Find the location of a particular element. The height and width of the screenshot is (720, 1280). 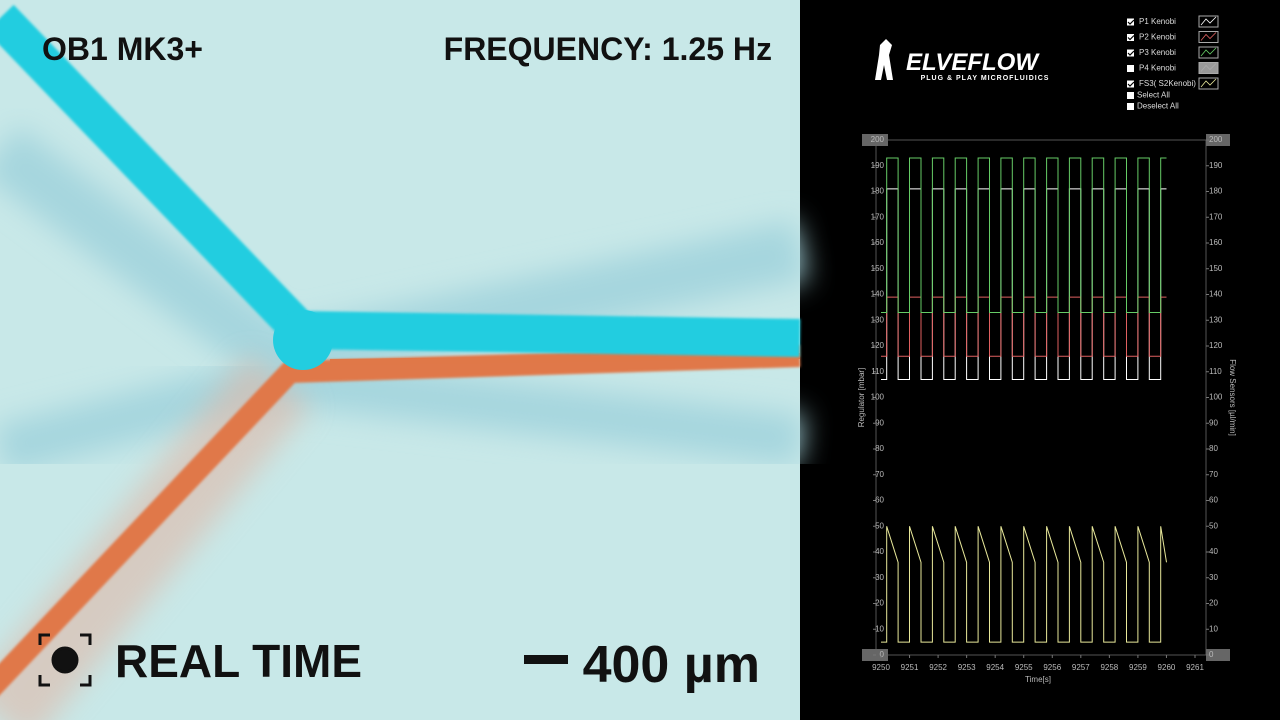

x-axis-label: Time[s] is located at coordinates (1038, 679).